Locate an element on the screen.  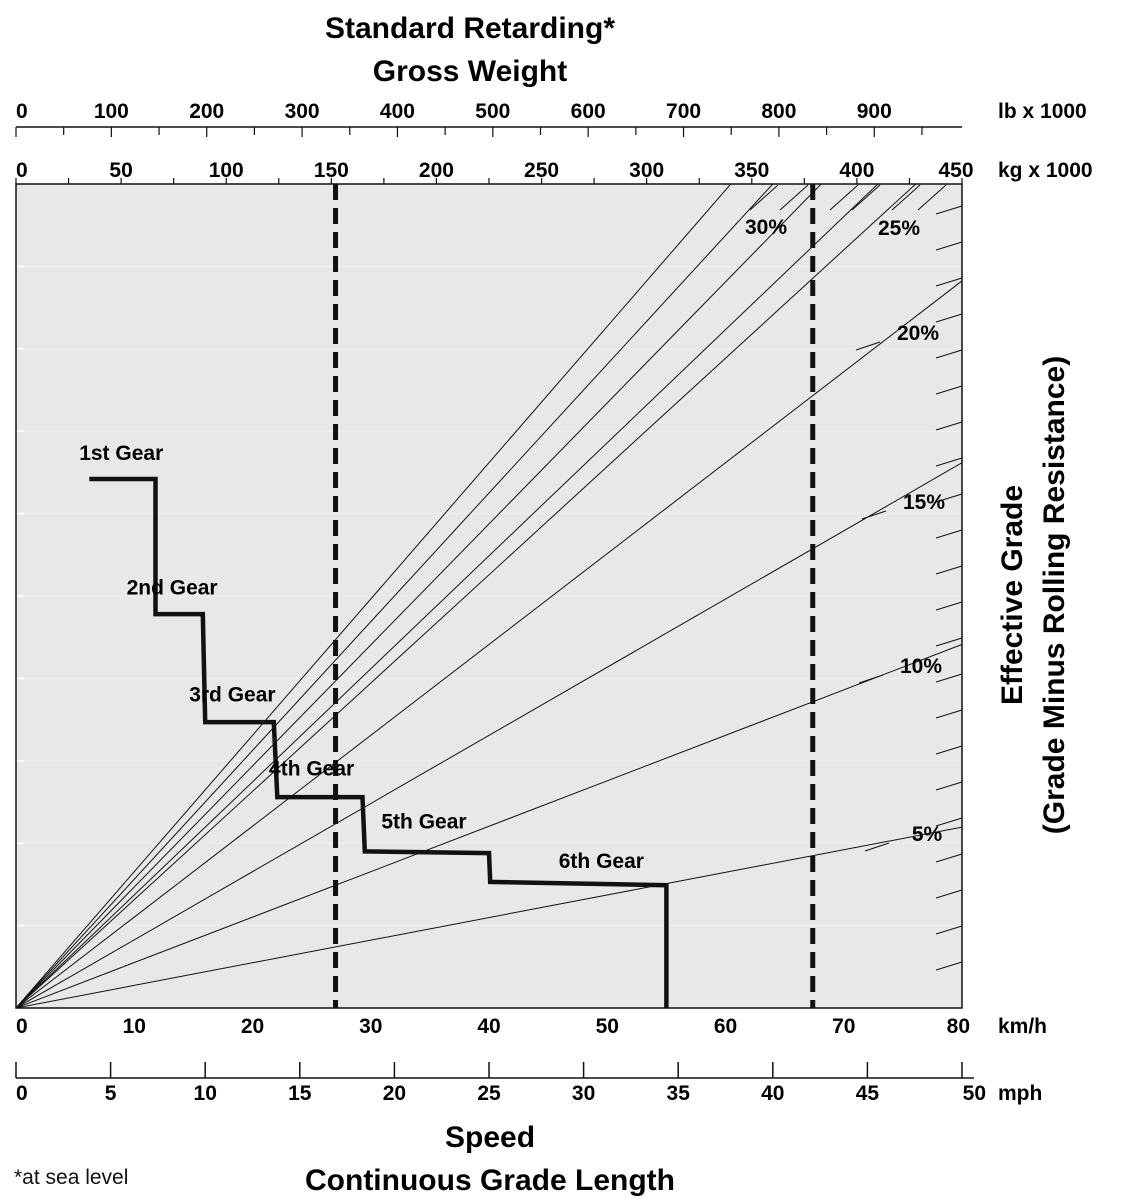
kmh-tick-label: 50 is located at coordinates (607, 1026).